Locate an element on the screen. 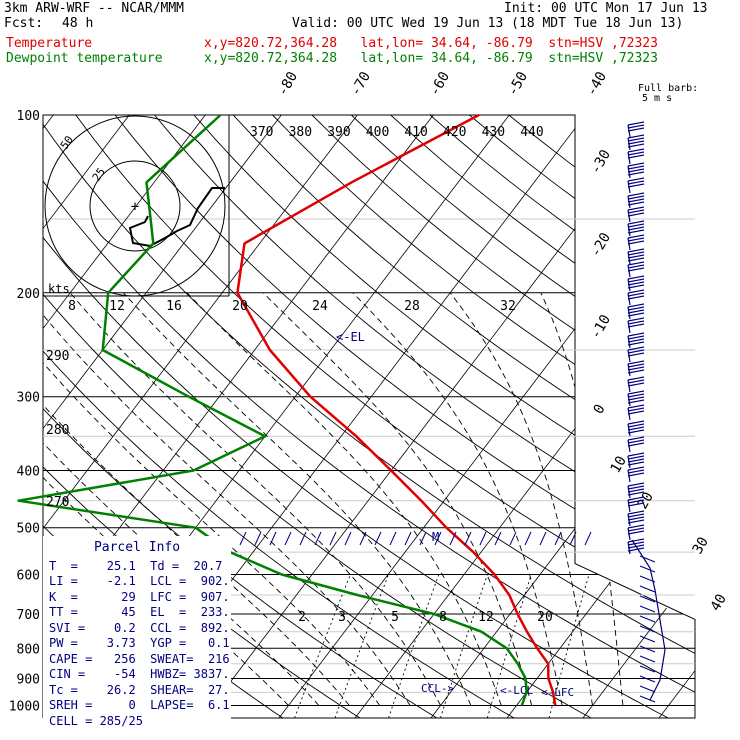  theta-label: 430 is located at coordinates (493, 132).